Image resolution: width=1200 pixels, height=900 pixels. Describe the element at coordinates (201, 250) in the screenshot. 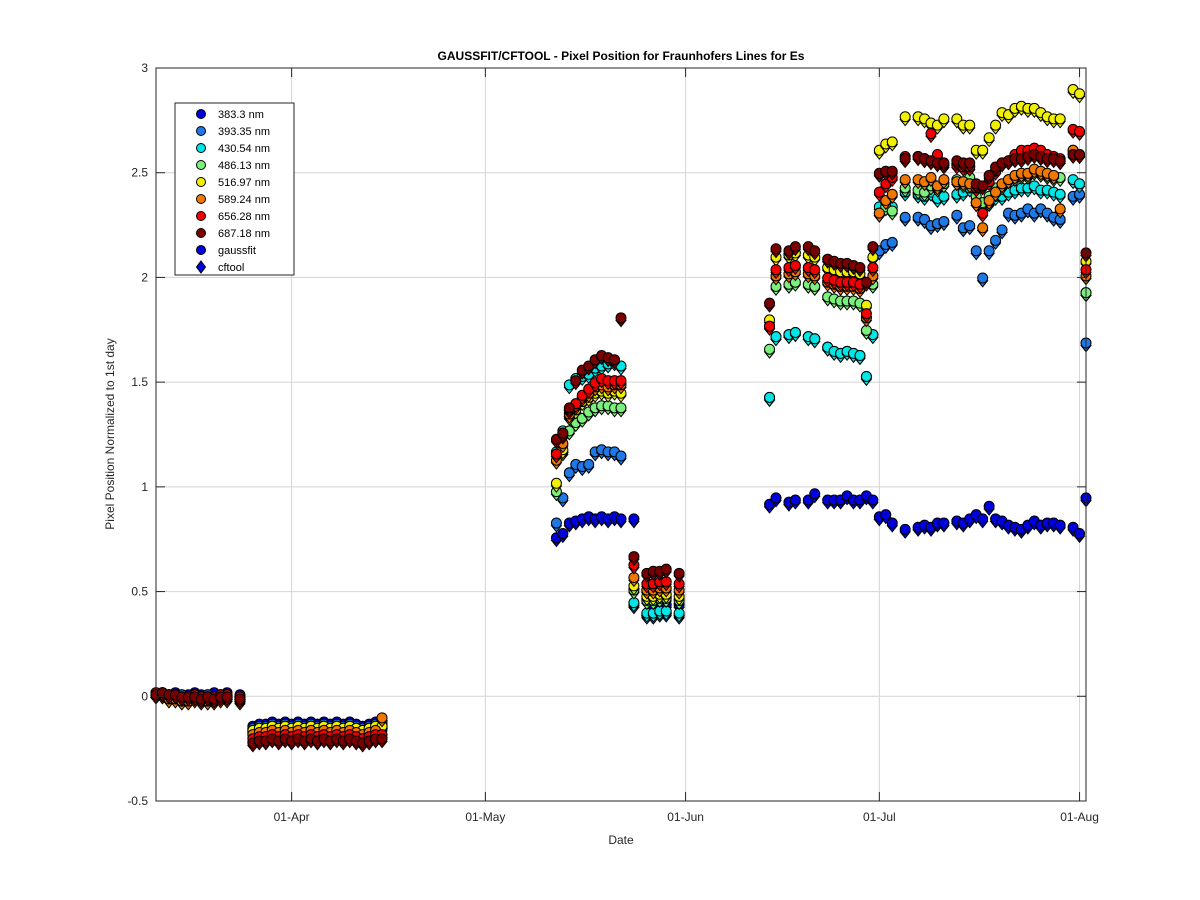

I see `legend-marker-circle` at that location.